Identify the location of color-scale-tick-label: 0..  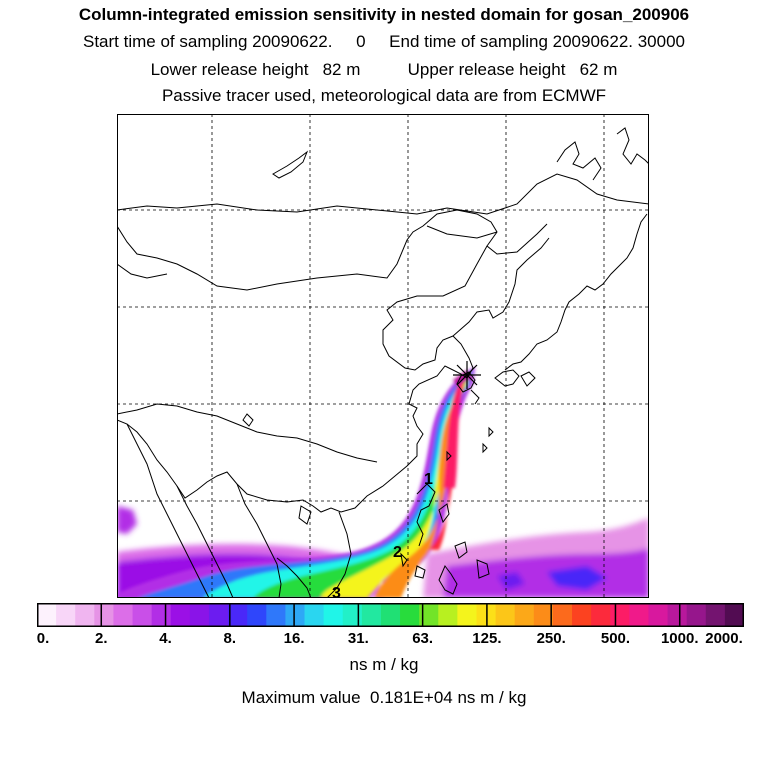
(43, 638).